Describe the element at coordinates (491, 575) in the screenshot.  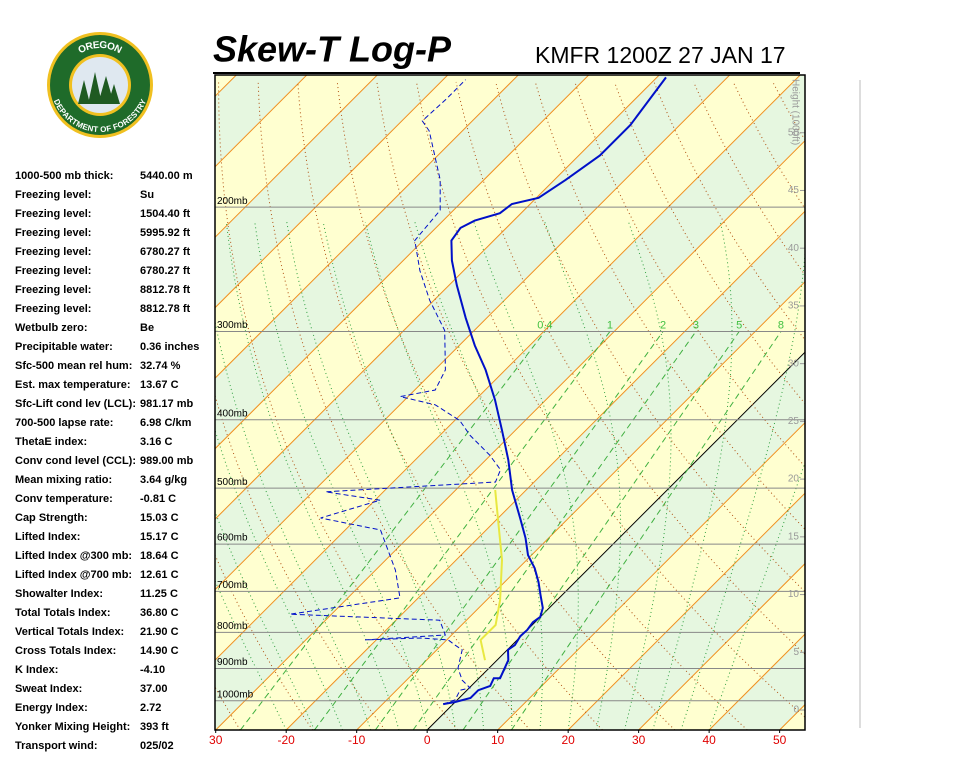
I see `profile-line` at that location.